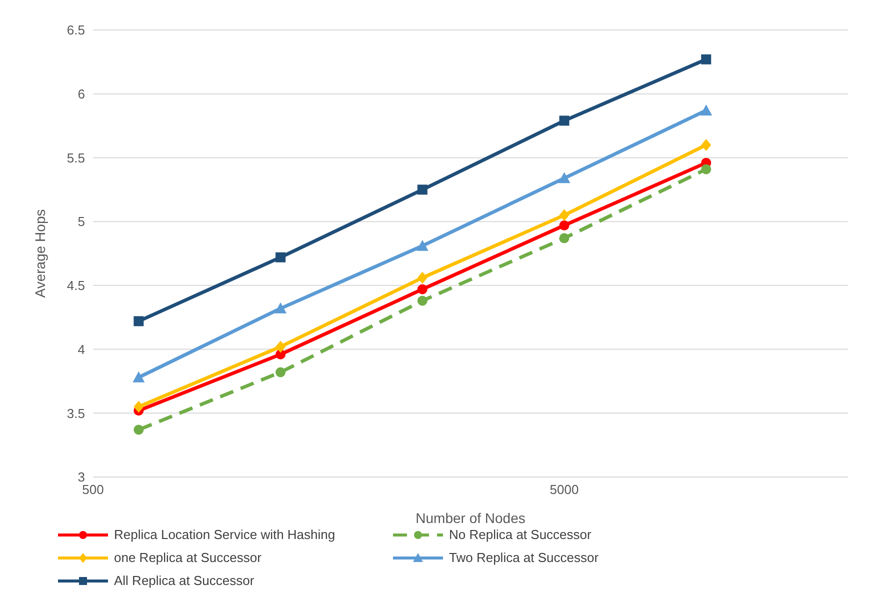 Image resolution: width=871 pixels, height=605 pixels. What do you see at coordinates (520, 534) in the screenshot?
I see `legend-label: No Replica at Successor` at bounding box center [520, 534].